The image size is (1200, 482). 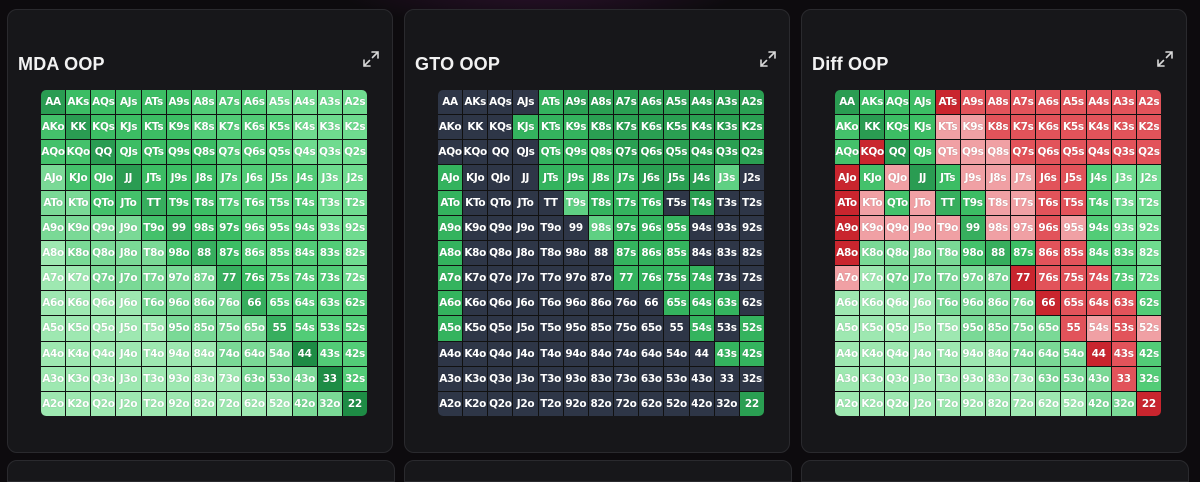 I want to click on hand-cell-KJs: KJs, so click(x=922, y=127).